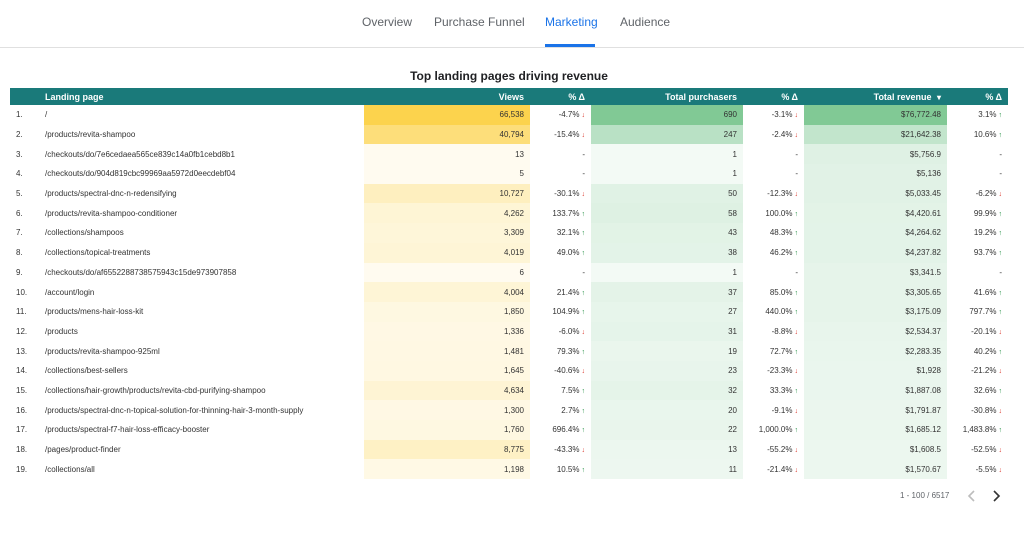  What do you see at coordinates (22, 450) in the screenshot?
I see `row-index: 18.` at bounding box center [22, 450].